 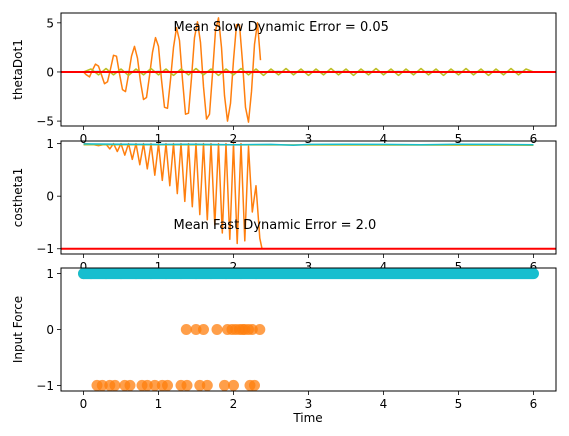 What do you see at coordinates (18, 69) in the screenshot?
I see `y-axis-label: thetaDot1` at bounding box center [18, 69].